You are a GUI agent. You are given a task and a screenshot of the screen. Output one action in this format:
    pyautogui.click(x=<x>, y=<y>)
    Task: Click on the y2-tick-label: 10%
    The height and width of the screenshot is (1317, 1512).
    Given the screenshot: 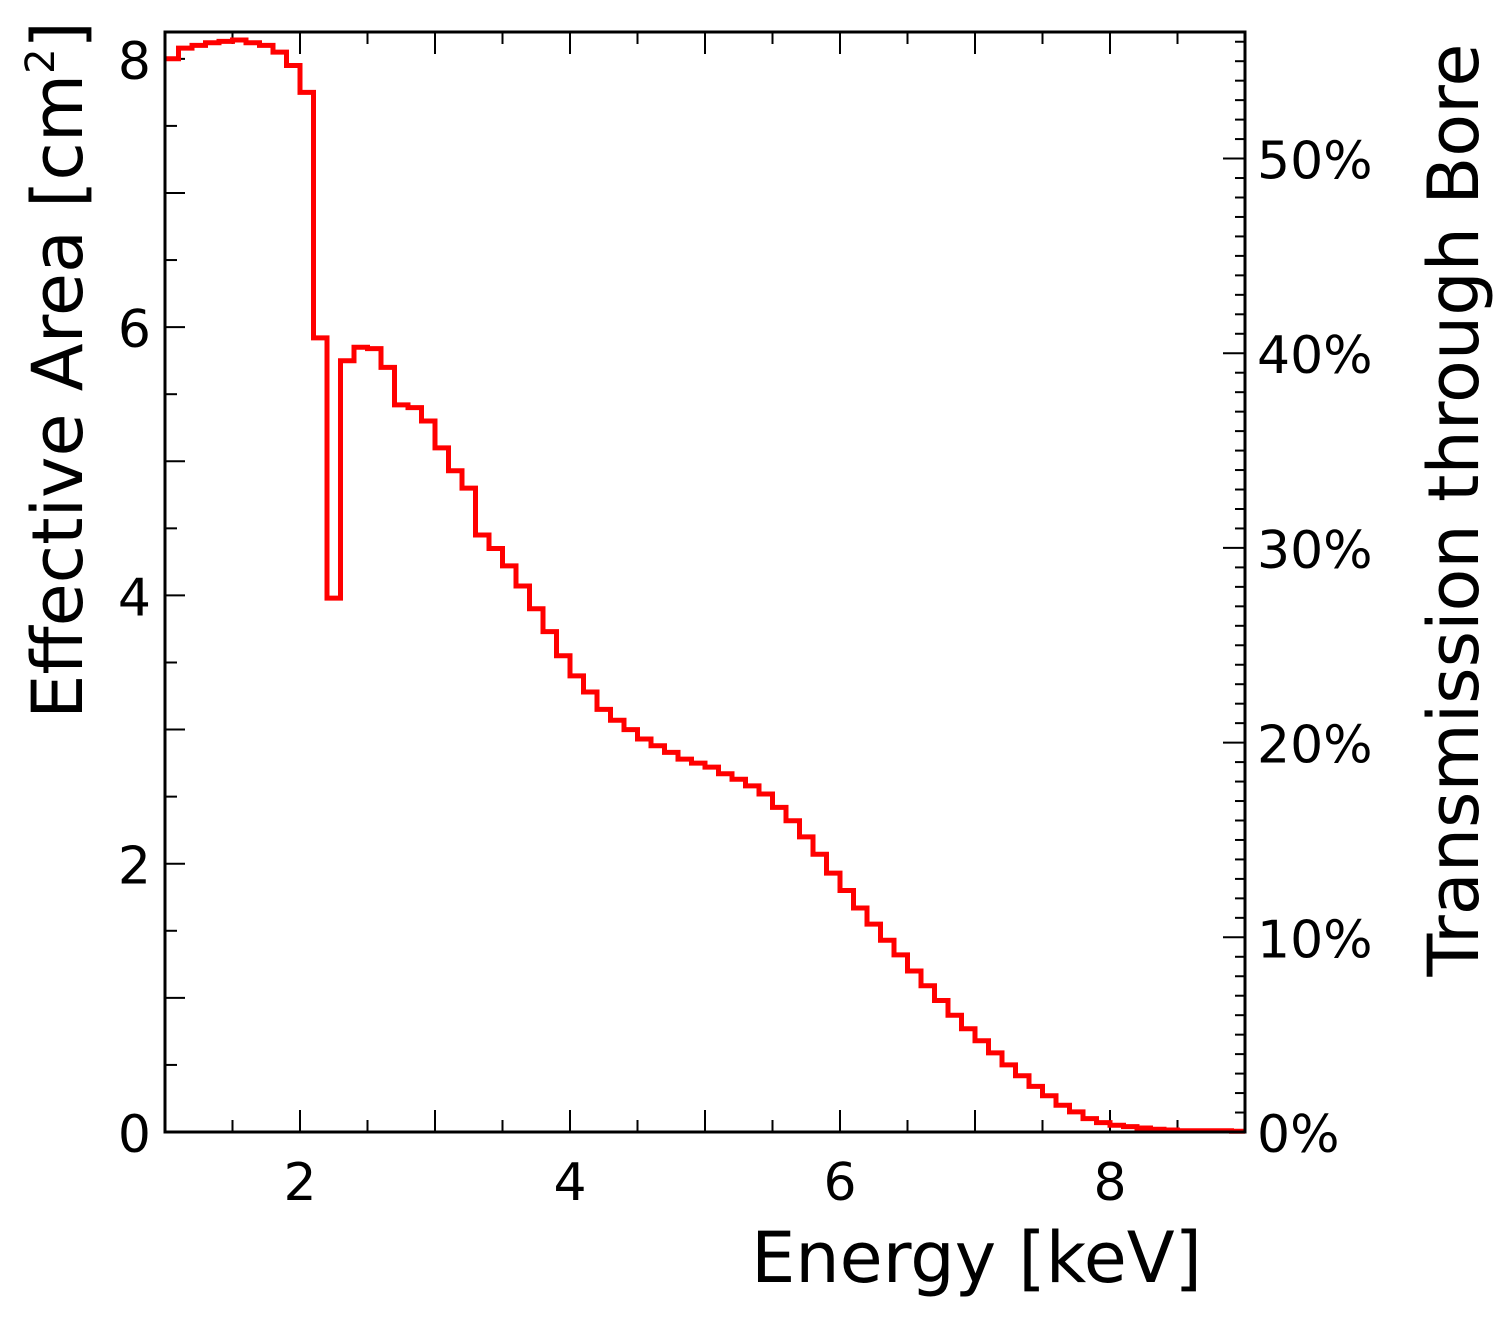 What is the action you would take?
    pyautogui.click(x=1315, y=940)
    